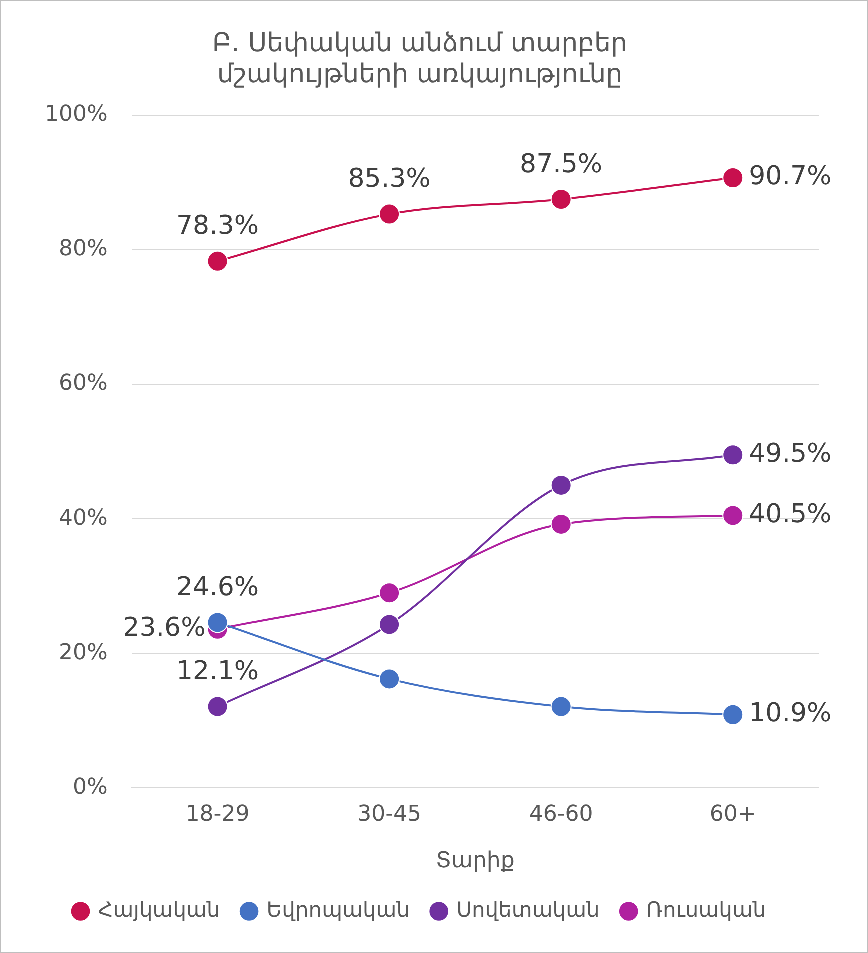 This screenshot has width=868, height=953. Describe the element at coordinates (733, 815) in the screenshot. I see `x-tick-label: 60+` at that location.